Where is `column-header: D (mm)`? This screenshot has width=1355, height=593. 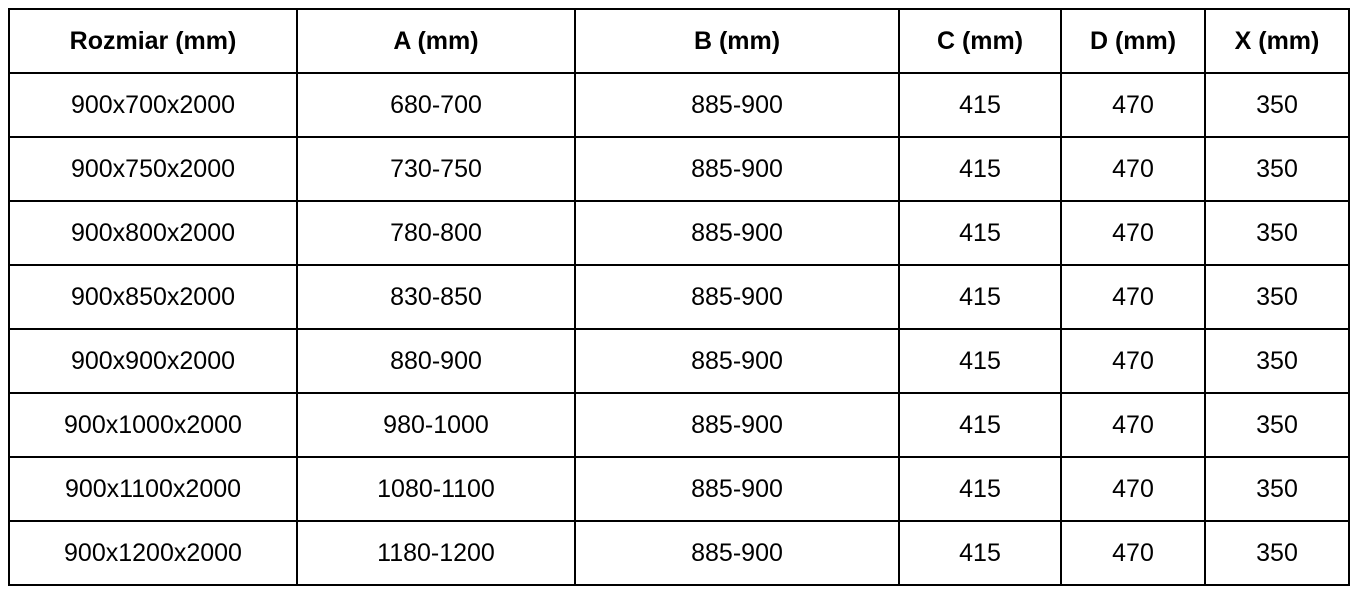
column-header: D (mm) is located at coordinates (1133, 41).